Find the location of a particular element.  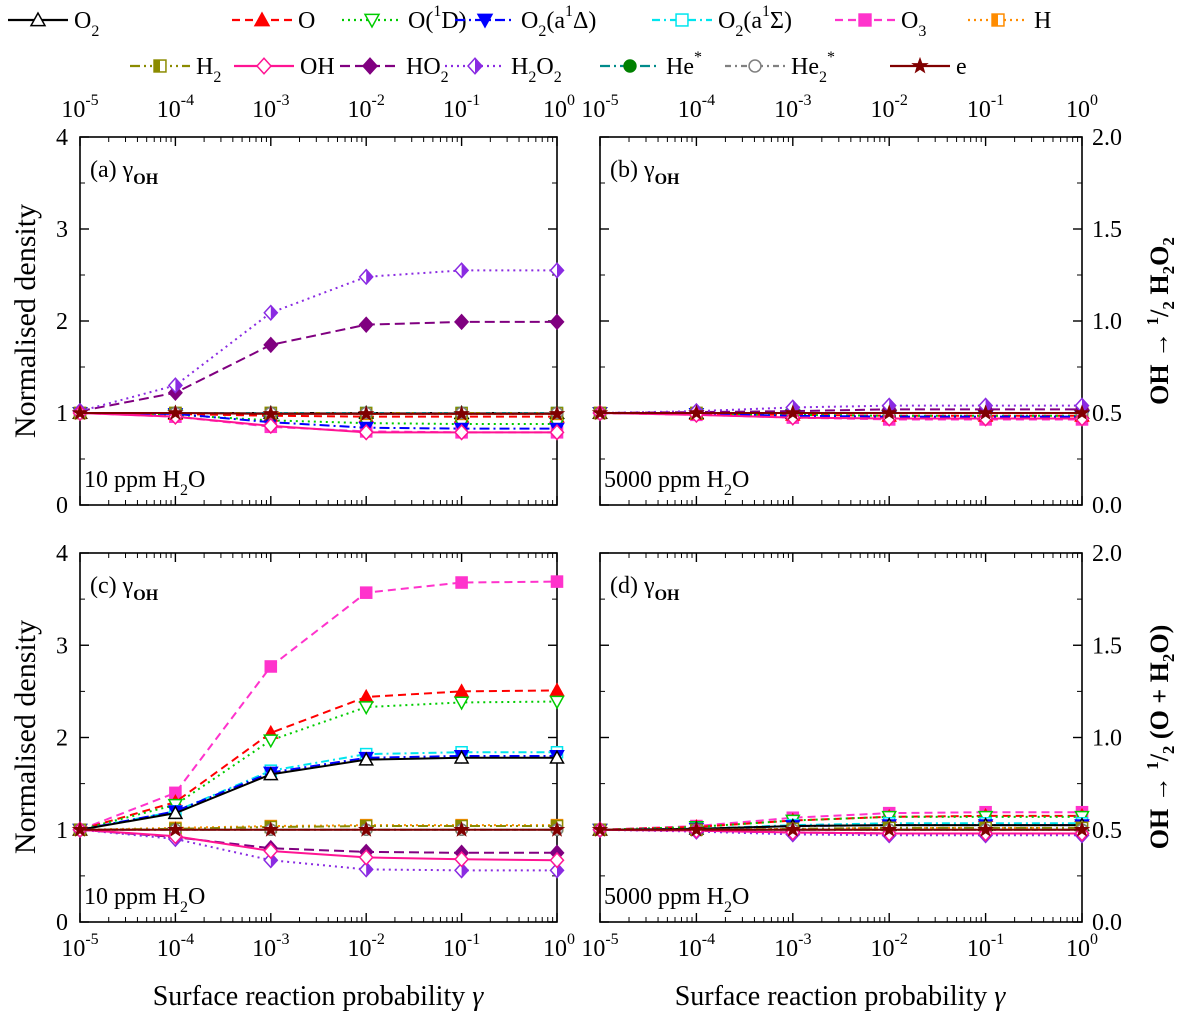

series-h2o2 is located at coordinates (318, 341).